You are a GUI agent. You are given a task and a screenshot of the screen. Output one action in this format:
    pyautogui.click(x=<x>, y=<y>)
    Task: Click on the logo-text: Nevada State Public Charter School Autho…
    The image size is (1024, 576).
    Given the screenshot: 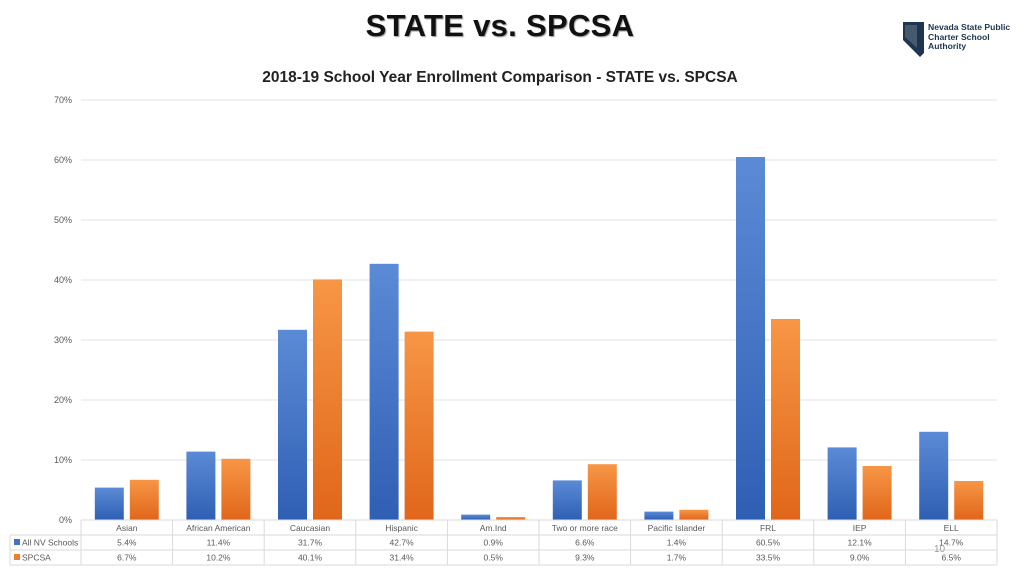 What is the action you would take?
    pyautogui.click(x=973, y=37)
    